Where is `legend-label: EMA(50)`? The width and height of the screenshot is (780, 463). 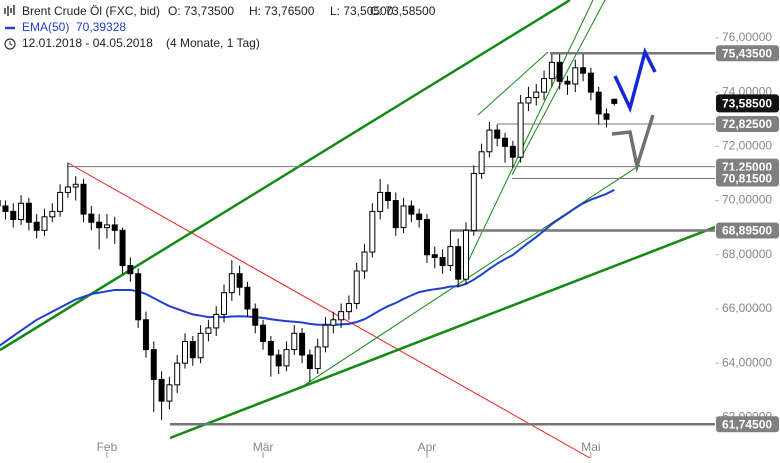
legend-label: EMA(50) is located at coordinates (45, 27).